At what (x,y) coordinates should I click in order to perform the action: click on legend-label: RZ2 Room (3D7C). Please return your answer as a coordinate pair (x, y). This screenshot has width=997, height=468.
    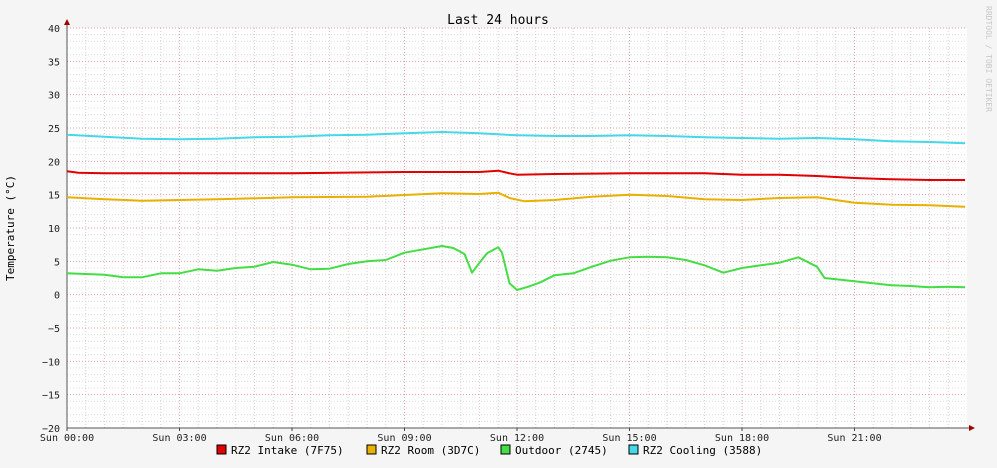
    Looking at the image, I should click on (430, 450).